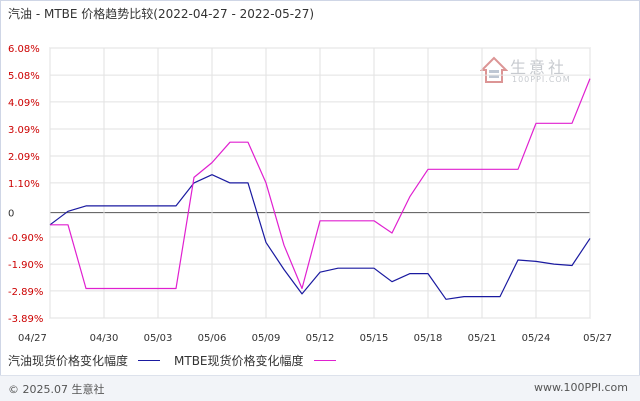 The height and width of the screenshot is (401, 640). Describe the element at coordinates (104, 338) in the screenshot. I see `x-tick-label: 04/30` at that location.